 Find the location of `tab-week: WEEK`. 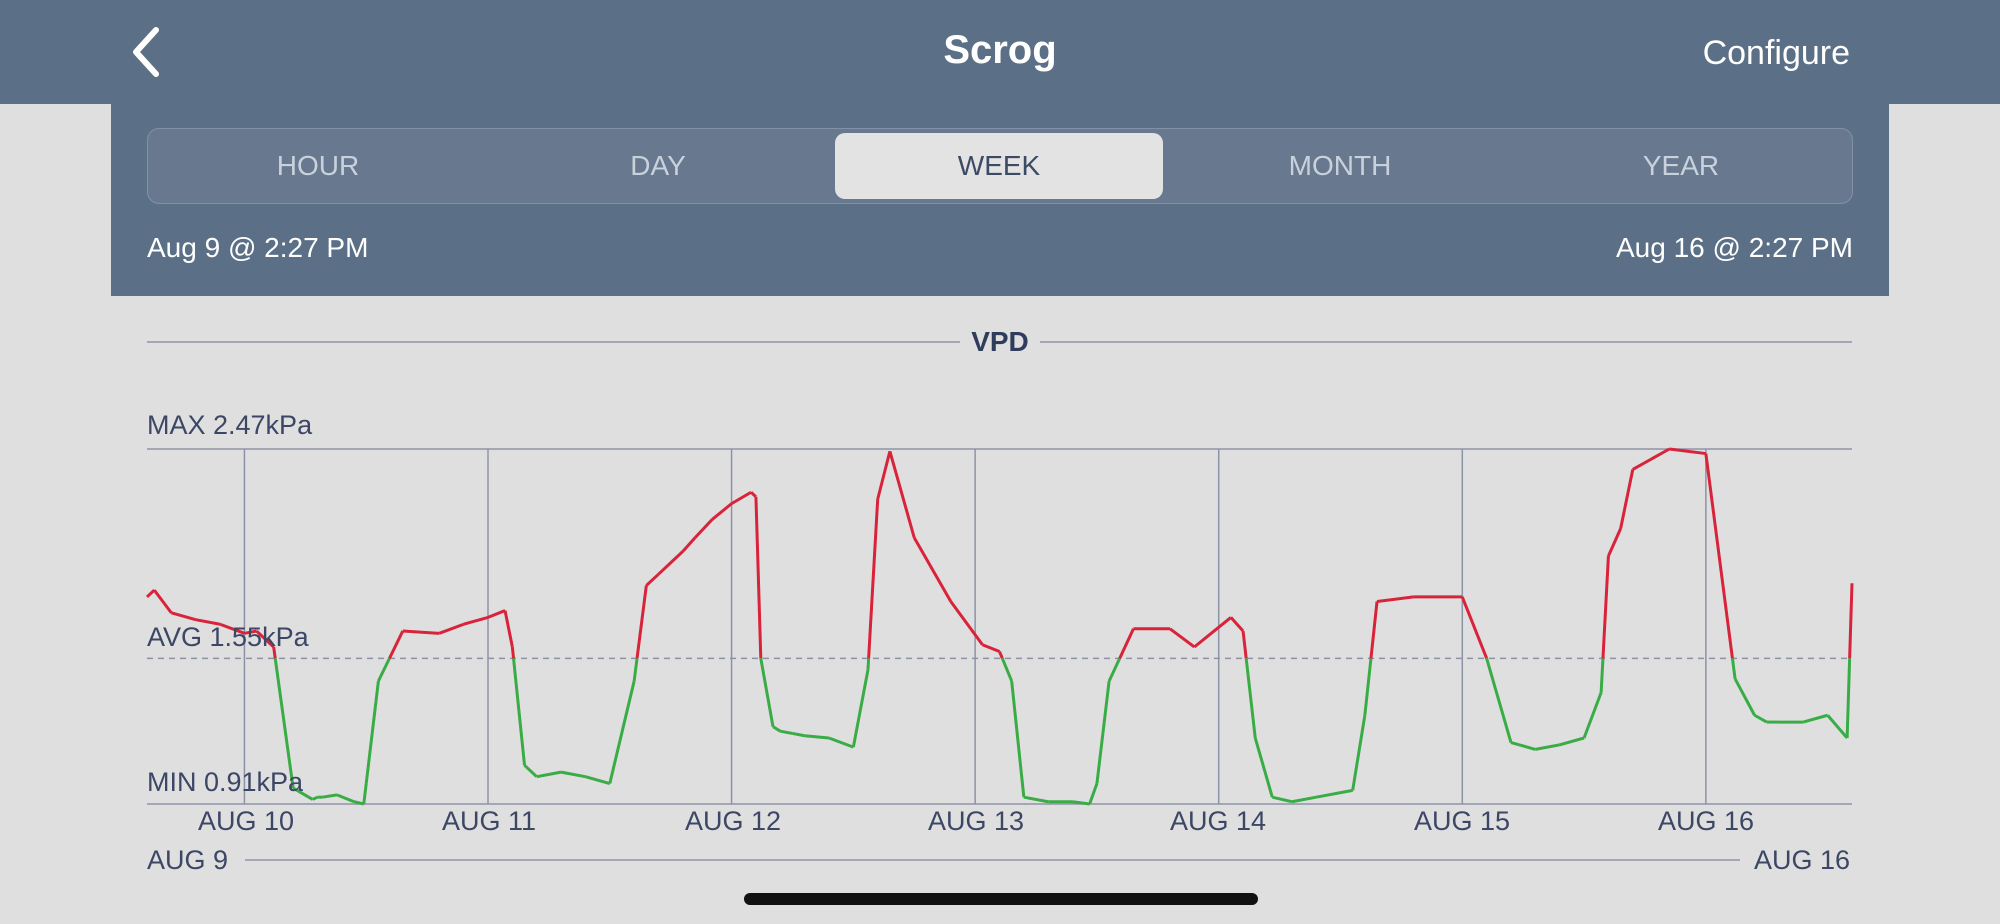

tab-week: WEEK is located at coordinates (999, 166).